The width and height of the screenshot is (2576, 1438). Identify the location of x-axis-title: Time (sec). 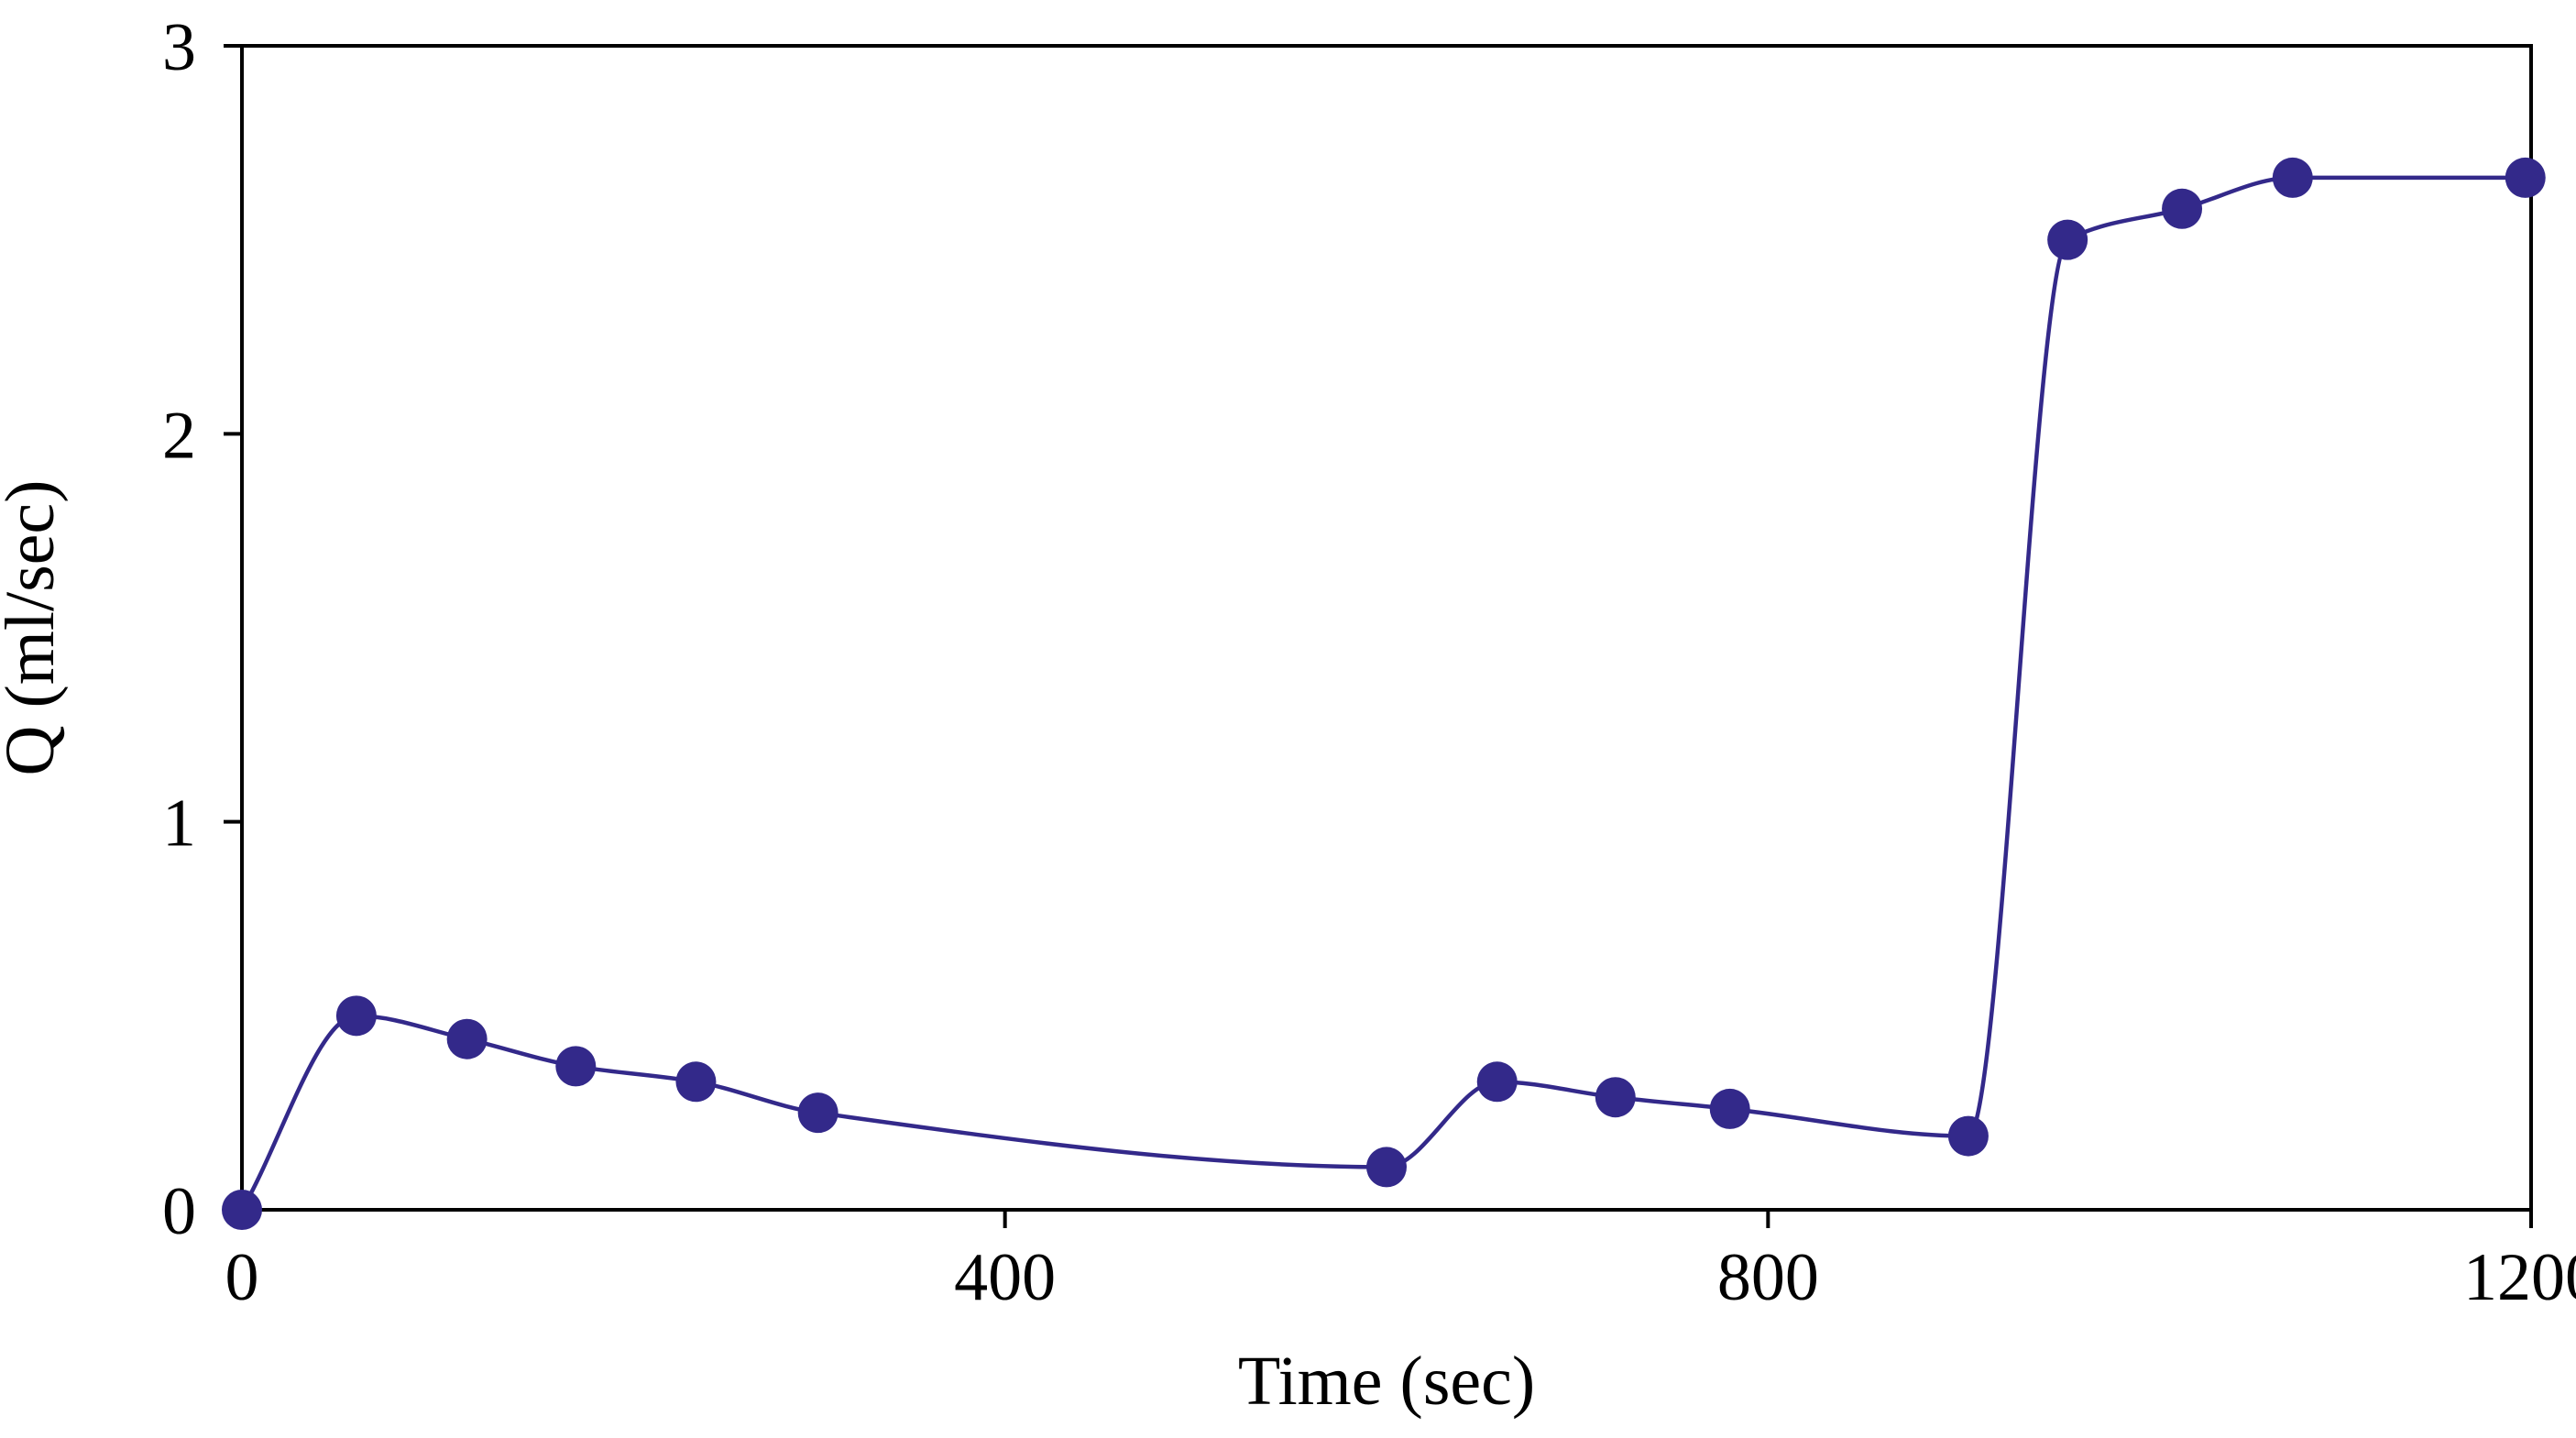
(1386, 1381).